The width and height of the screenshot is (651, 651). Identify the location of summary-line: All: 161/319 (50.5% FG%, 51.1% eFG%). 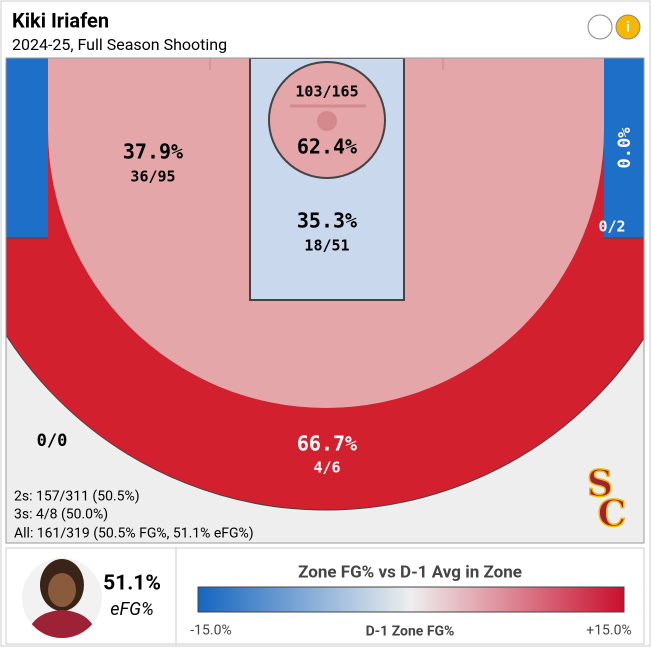
(134, 534).